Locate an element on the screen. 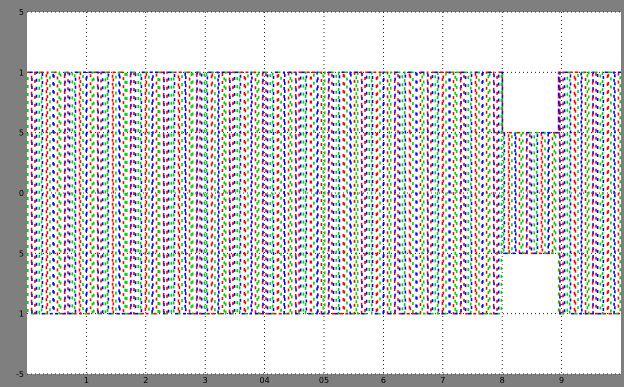  x-tick-label: 9 is located at coordinates (561, 380).